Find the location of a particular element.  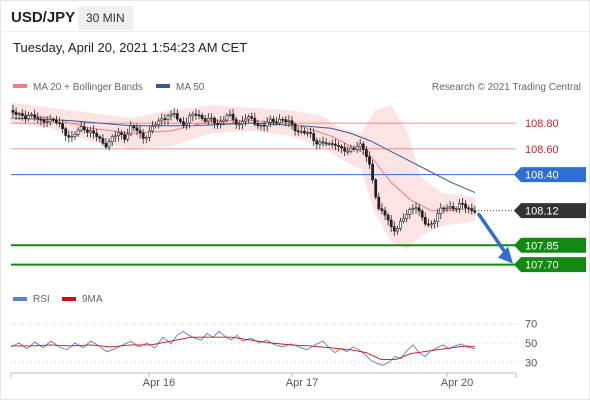

ma50-legend-swatch is located at coordinates (163, 86).